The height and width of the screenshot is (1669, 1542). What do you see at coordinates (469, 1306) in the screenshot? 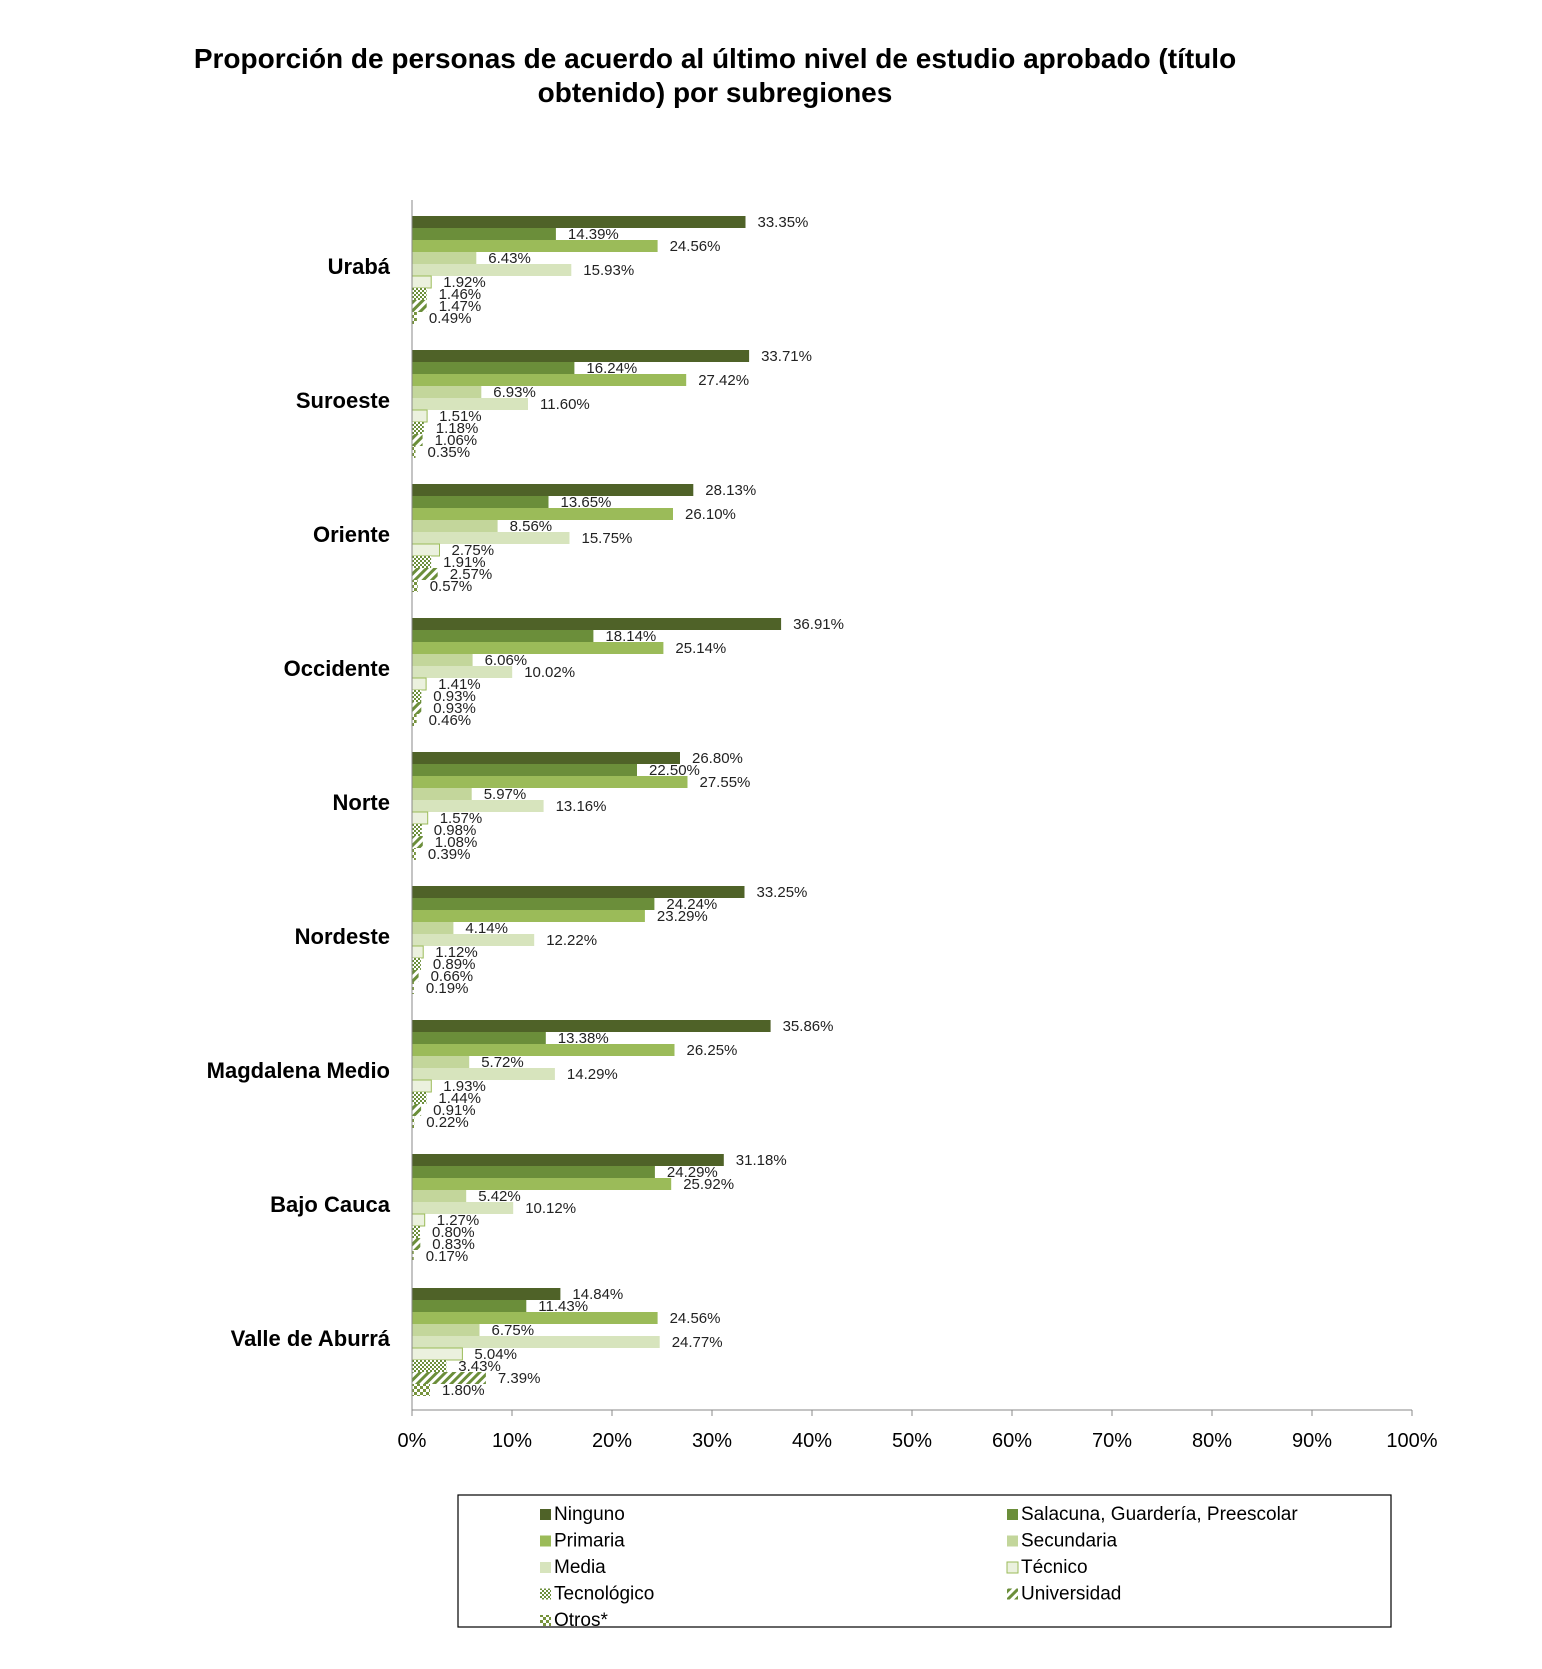
I see `bar-valle-de-aburra-salacuna-guarderia-preescolar` at bounding box center [469, 1306].